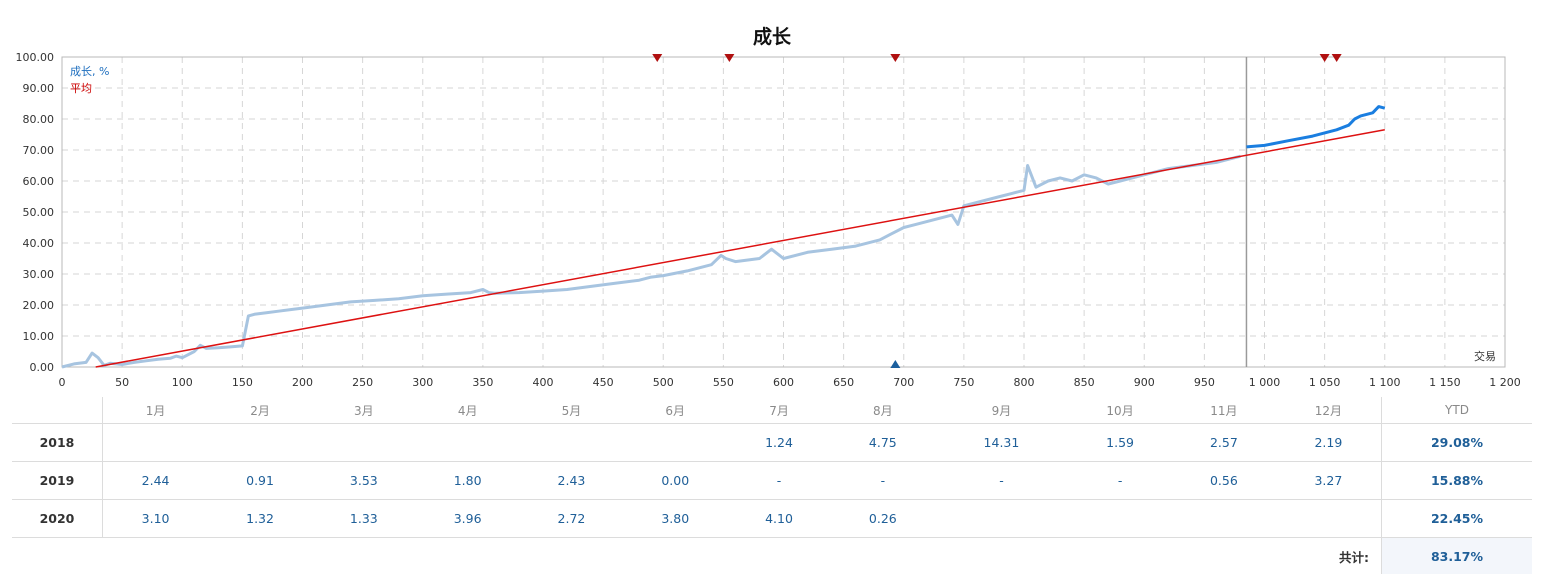 The height and width of the screenshot is (586, 1553). I want to click on month-header: 9月, so click(1001, 410).